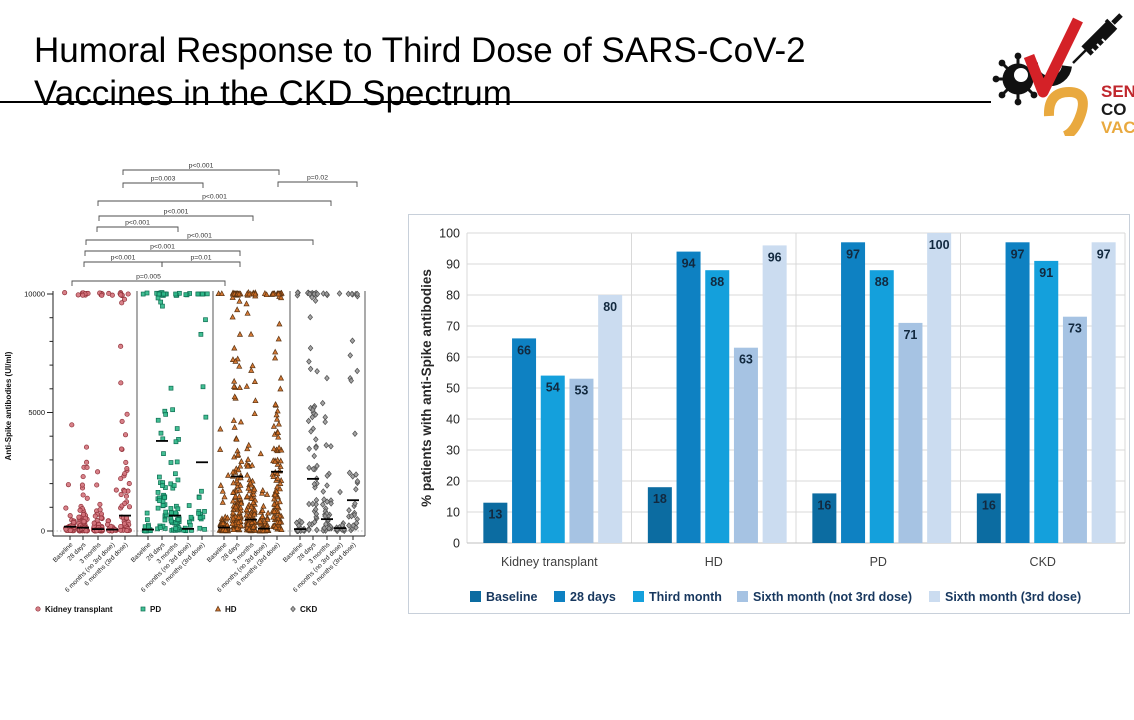 The image size is (1134, 720). Describe the element at coordinates (660, 499) in the screenshot. I see `svg-text: 18` at that location.